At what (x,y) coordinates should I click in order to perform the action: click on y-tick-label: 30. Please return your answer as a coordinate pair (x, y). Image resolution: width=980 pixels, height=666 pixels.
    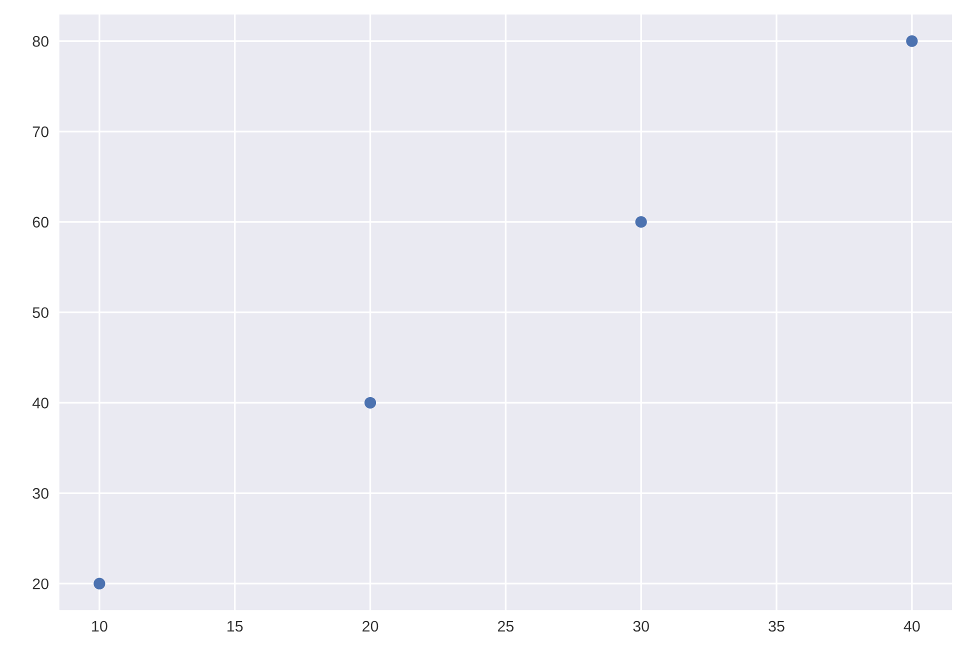
    Looking at the image, I should click on (40, 493).